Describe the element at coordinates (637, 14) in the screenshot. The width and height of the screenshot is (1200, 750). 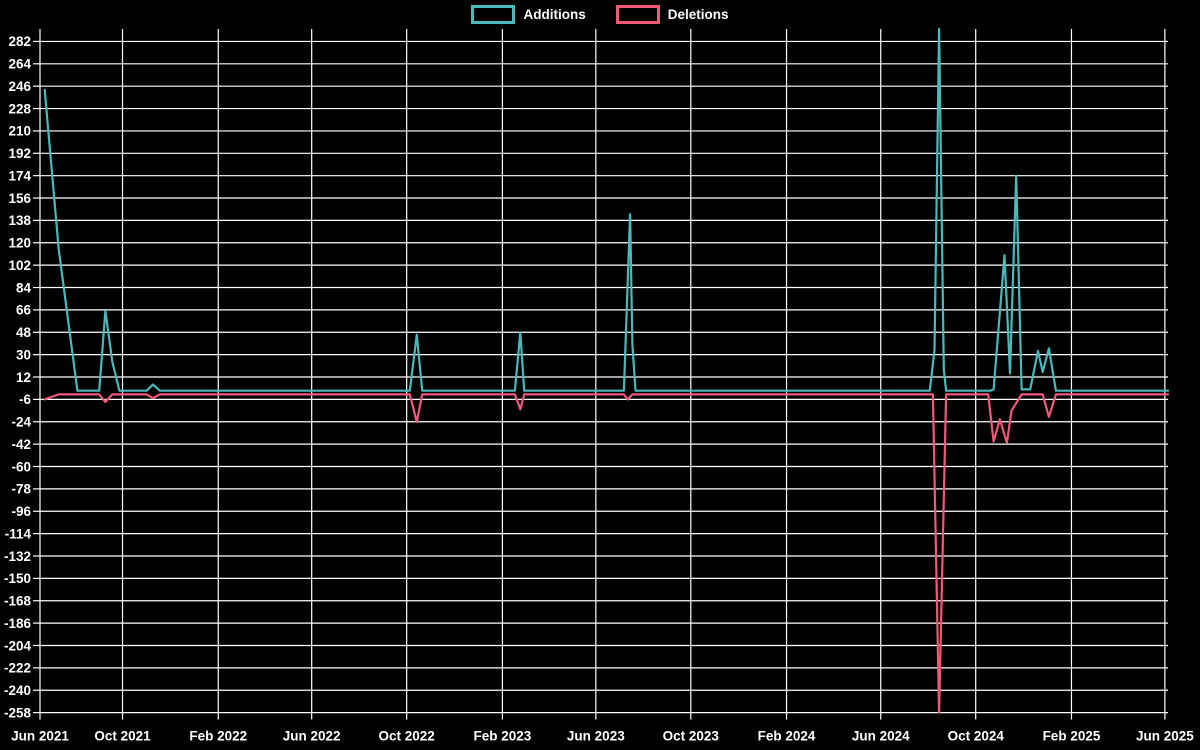
I see `deletions-swatch-icon` at that location.